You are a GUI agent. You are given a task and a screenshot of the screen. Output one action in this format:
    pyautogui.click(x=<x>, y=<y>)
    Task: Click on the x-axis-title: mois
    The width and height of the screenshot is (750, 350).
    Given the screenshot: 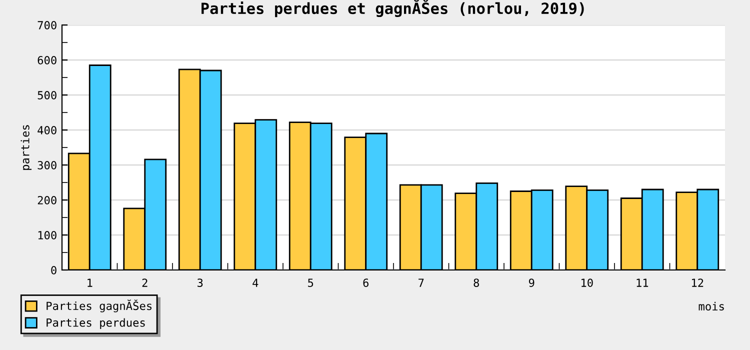 What is the action you would take?
    pyautogui.click(x=711, y=306)
    